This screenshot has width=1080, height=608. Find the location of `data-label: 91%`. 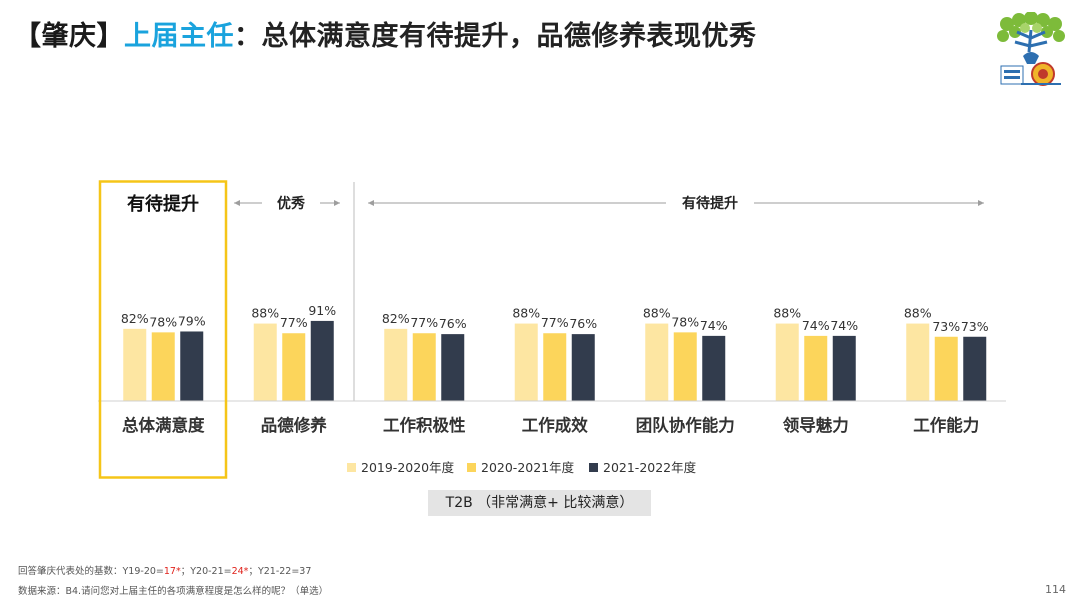

data-label: 91% is located at coordinates (322, 310).